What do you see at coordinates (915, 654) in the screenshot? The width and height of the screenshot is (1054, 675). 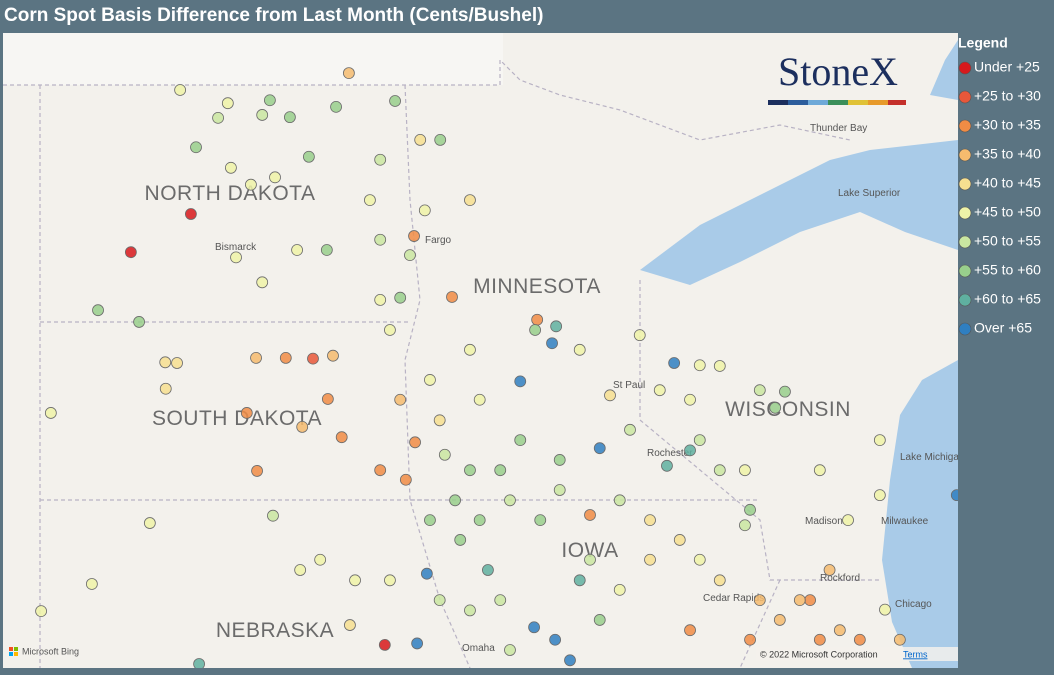 I see `terms-link: Terms` at bounding box center [915, 654].